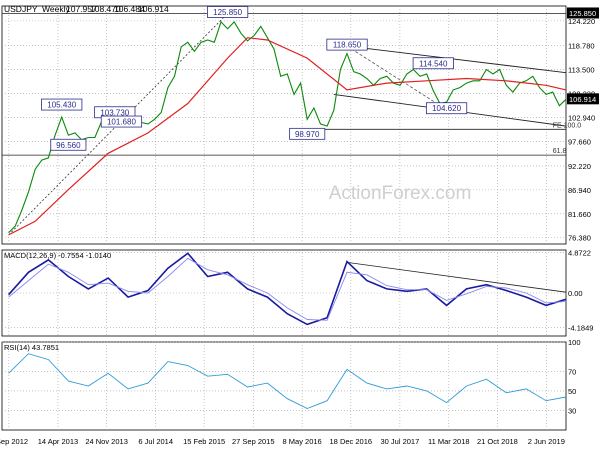  I want to click on x-tick-label: 11 Mar 2018, so click(449, 441).